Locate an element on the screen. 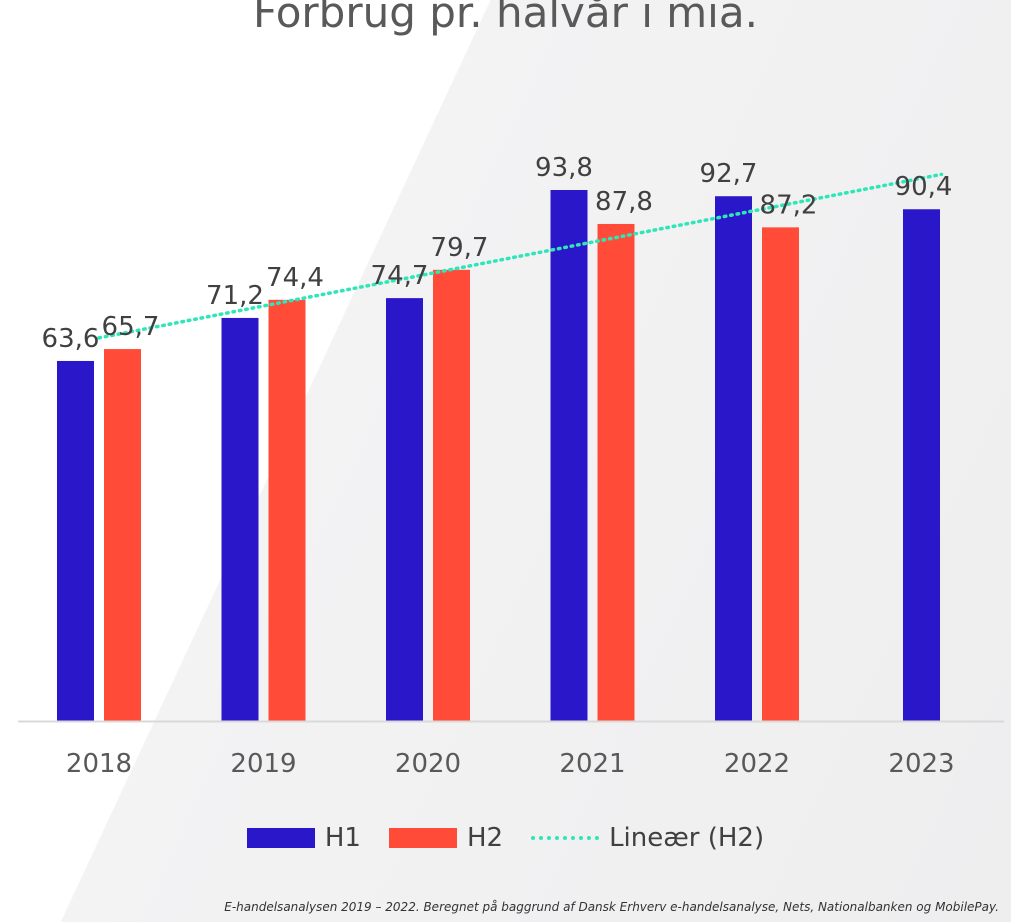 This screenshot has height=922, width=1011. bar-h1-2022 is located at coordinates (733, 459).